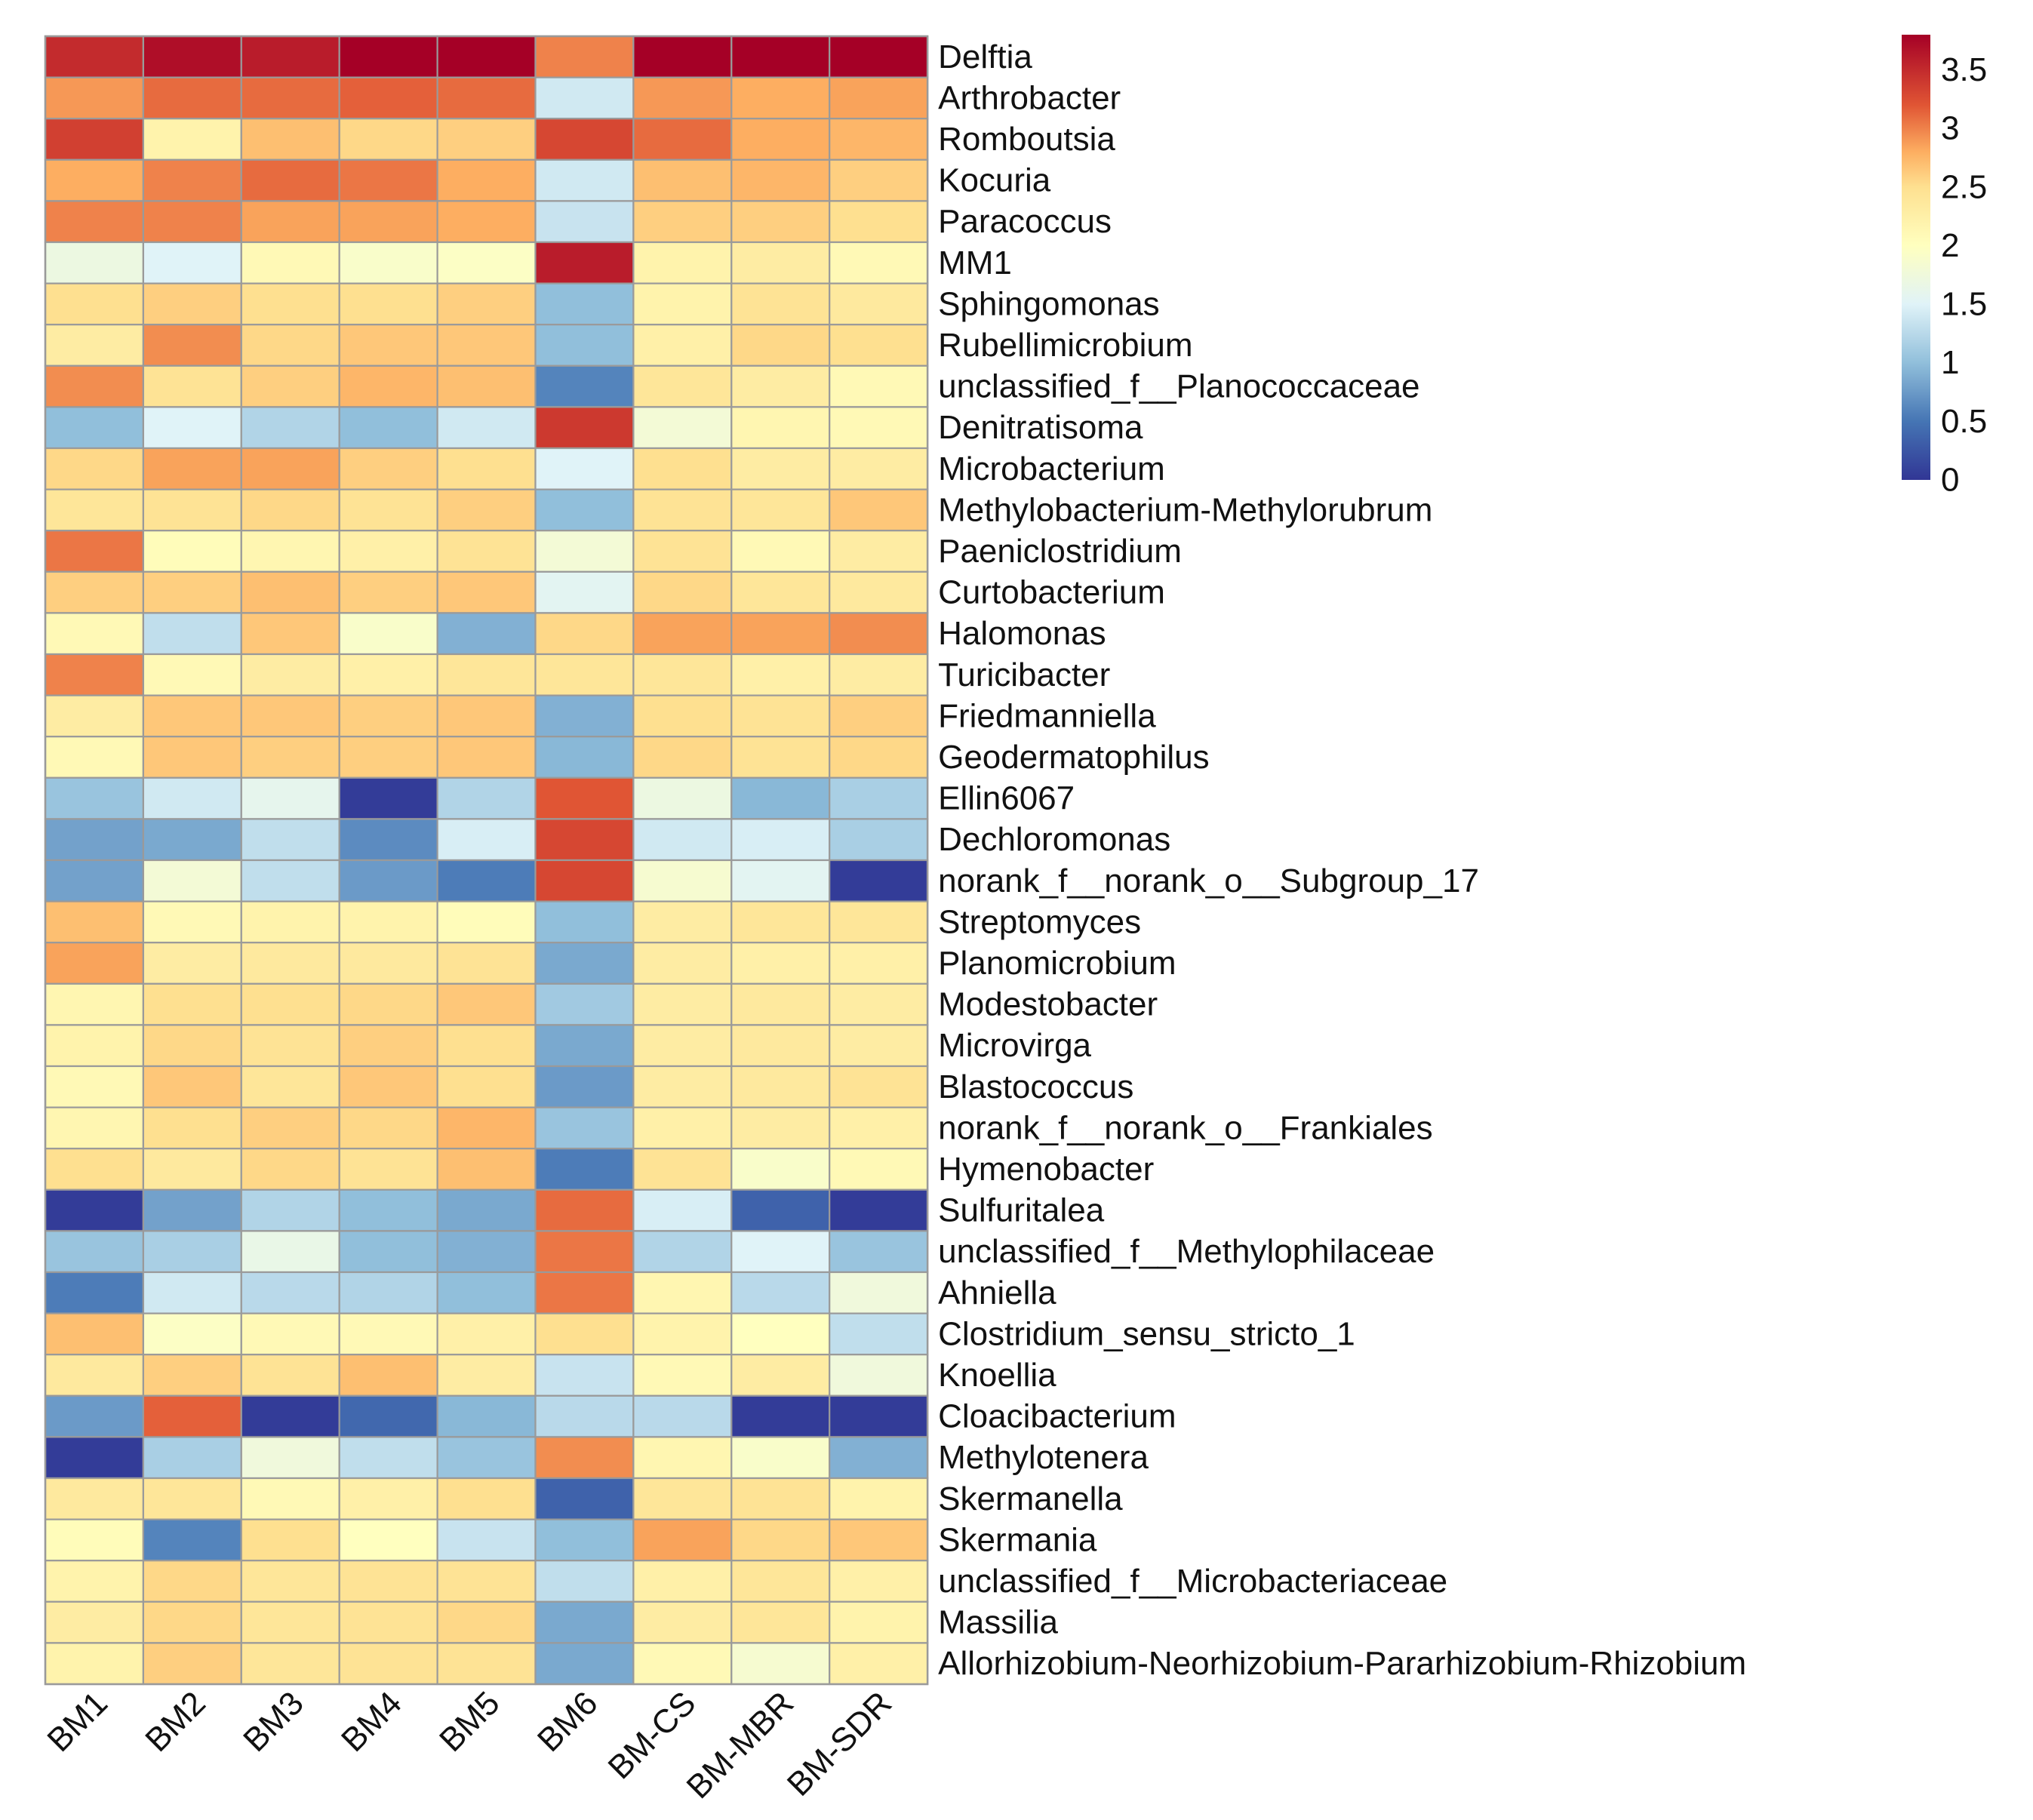 Image resolution: width=2033 pixels, height=1820 pixels. What do you see at coordinates (1021, 1210) in the screenshot?
I see `row-label: Sulfuritalea` at bounding box center [1021, 1210].